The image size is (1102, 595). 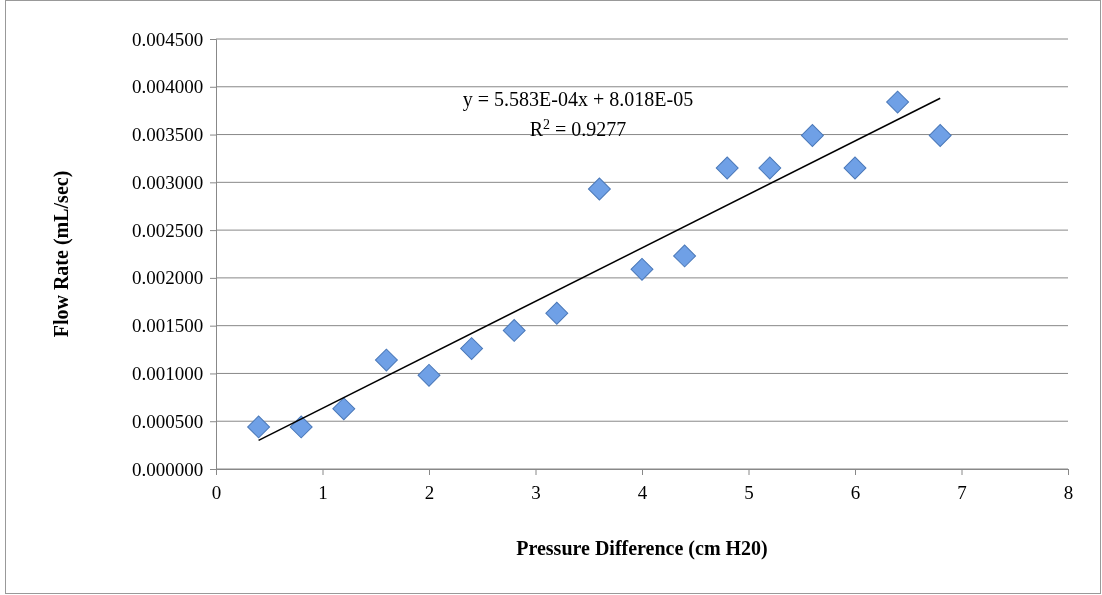 What do you see at coordinates (642, 492) in the screenshot?
I see `x-tick-label: 4` at bounding box center [642, 492].